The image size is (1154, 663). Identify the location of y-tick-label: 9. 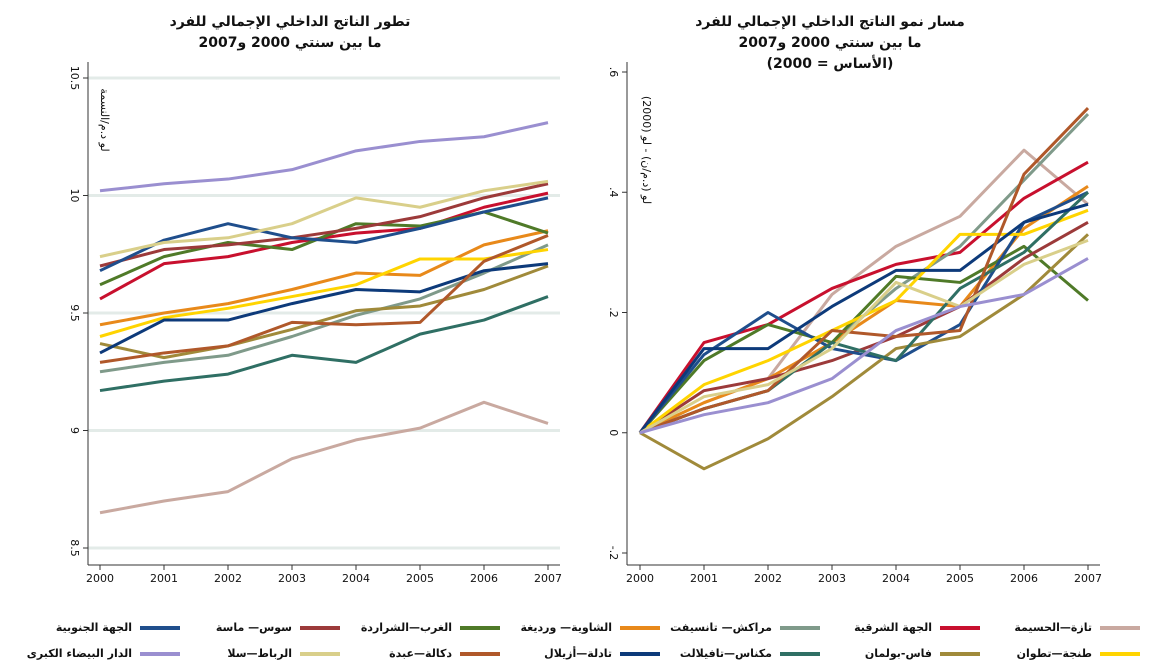
(74, 430).